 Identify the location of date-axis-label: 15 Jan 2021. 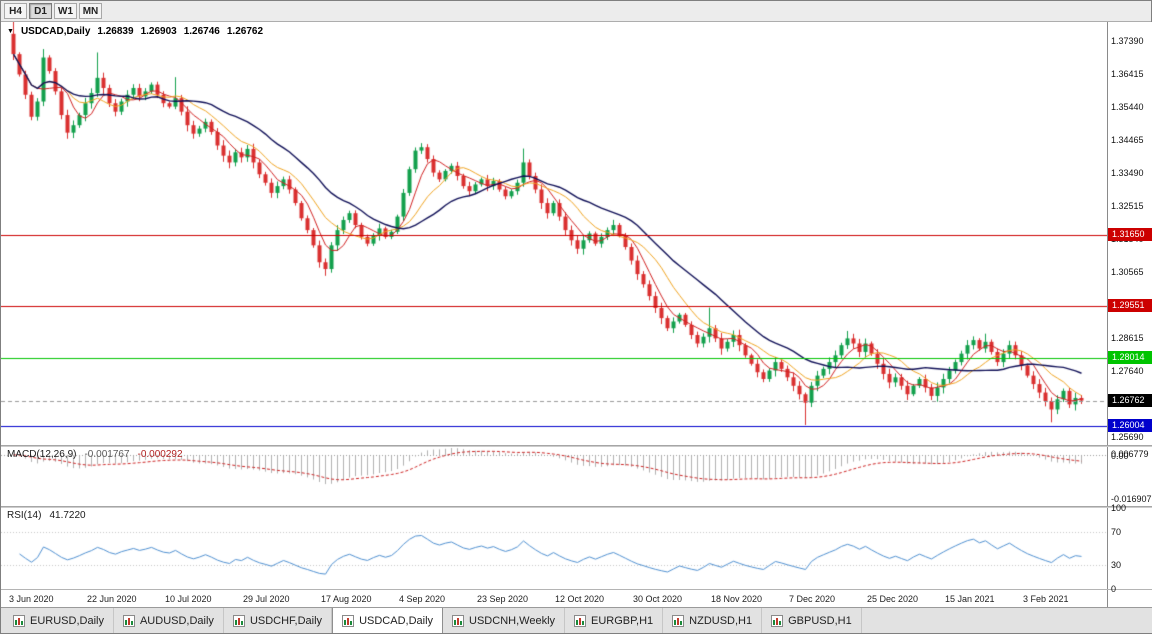
(970, 599).